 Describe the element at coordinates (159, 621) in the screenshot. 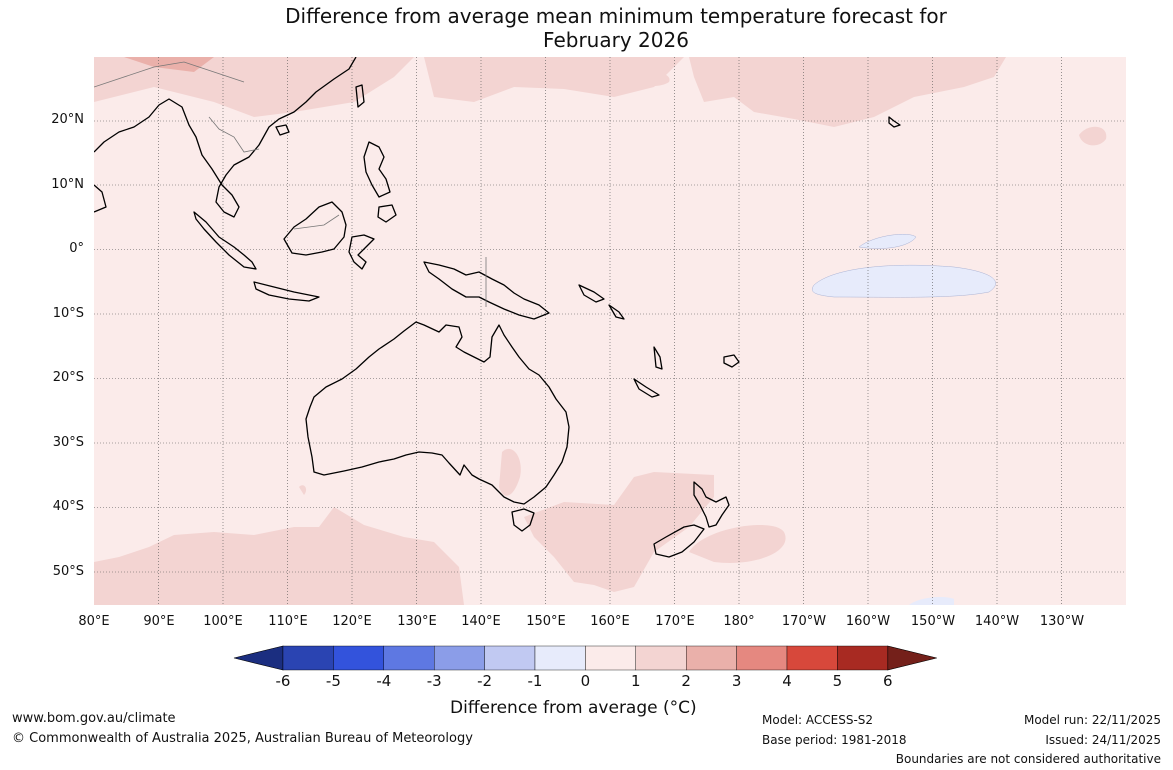

I see `lon-label-90e: 90°E` at that location.